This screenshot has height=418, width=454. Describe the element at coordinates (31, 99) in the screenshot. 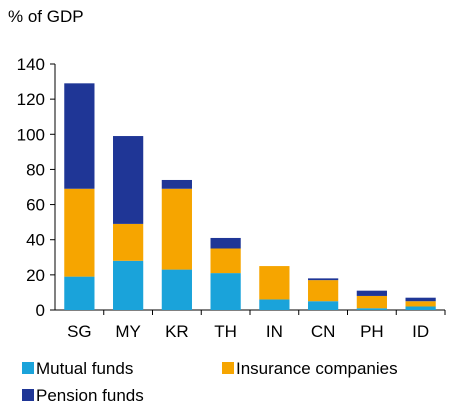

I see `y-tick-label: 120` at that location.